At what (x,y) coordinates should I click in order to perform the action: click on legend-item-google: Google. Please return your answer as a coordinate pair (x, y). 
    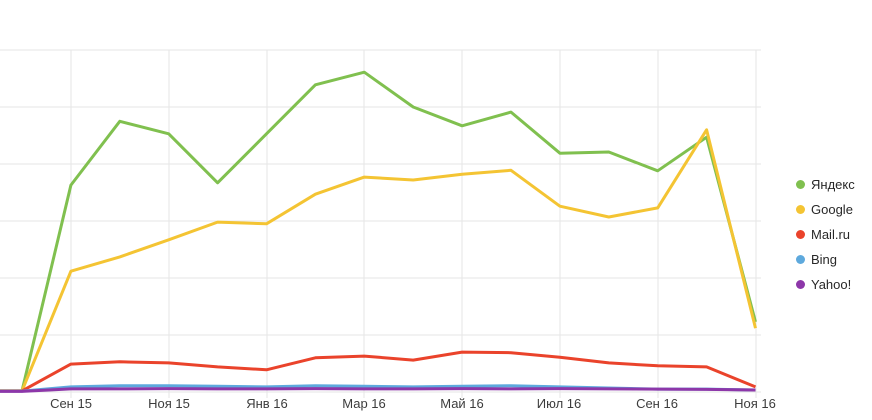
    Looking at the image, I should click on (825, 209).